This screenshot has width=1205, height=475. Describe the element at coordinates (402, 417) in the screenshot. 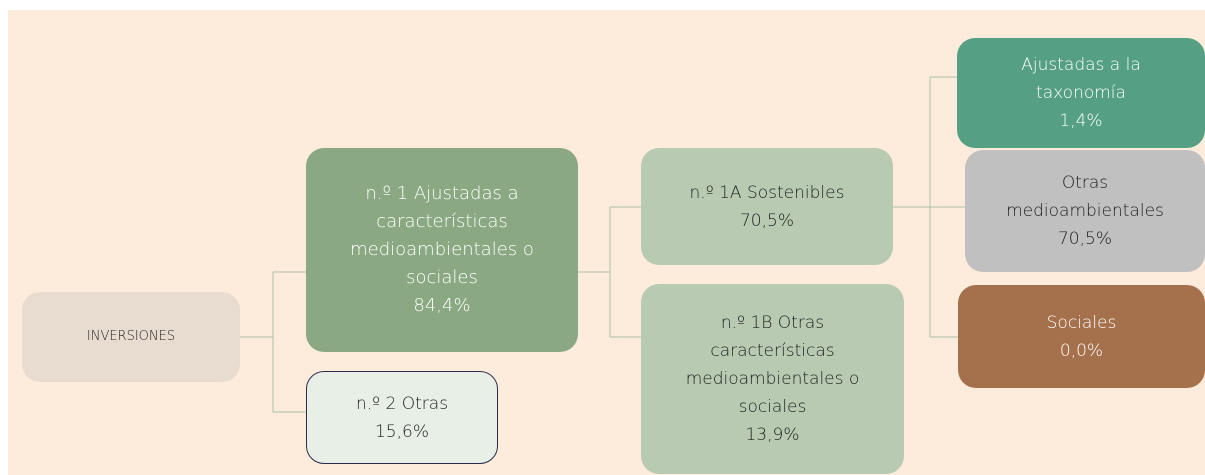

I see `node: n.º 2 Otras 15,6%` at that location.